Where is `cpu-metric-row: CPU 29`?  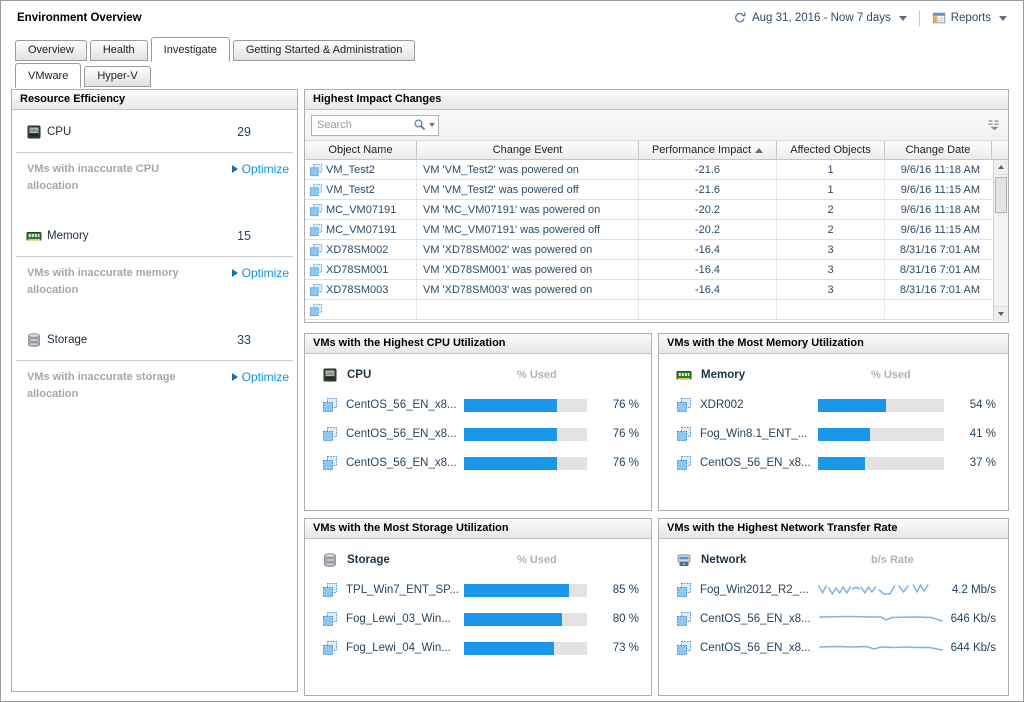
cpu-metric-row: CPU 29 is located at coordinates (154, 132).